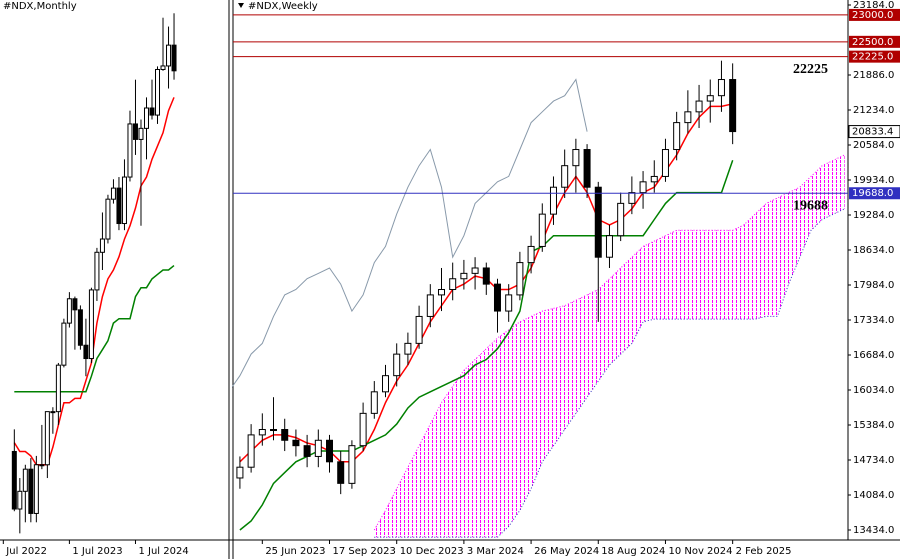  Describe the element at coordinates (295, 551) in the screenshot. I see `x-tick-label: 25 Jun 2023` at that location.